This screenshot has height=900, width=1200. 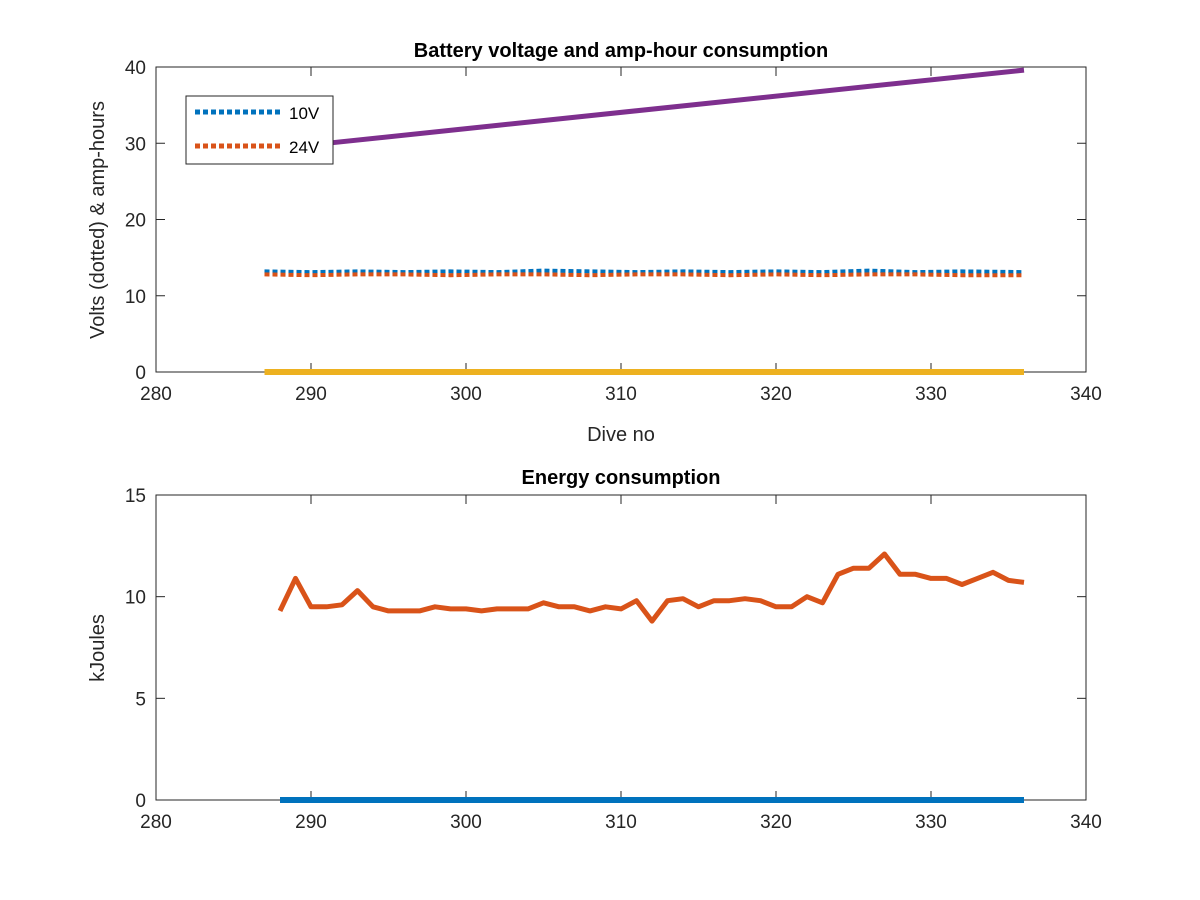 What do you see at coordinates (466, 822) in the screenshot?
I see `energy-x-tick-label: 300` at bounding box center [466, 822].